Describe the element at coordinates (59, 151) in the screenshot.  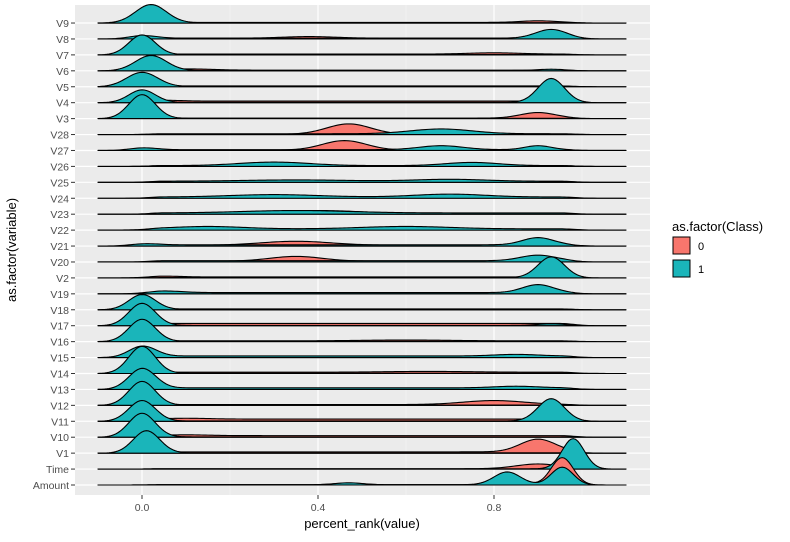
I see `y-tick-label: V27` at that location.